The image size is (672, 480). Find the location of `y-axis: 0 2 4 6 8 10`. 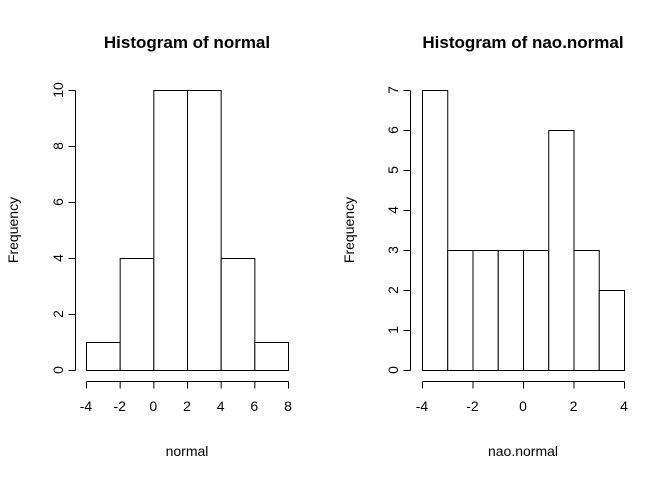

y-axis: 0 2 4 6 8 10 is located at coordinates (63, 228).